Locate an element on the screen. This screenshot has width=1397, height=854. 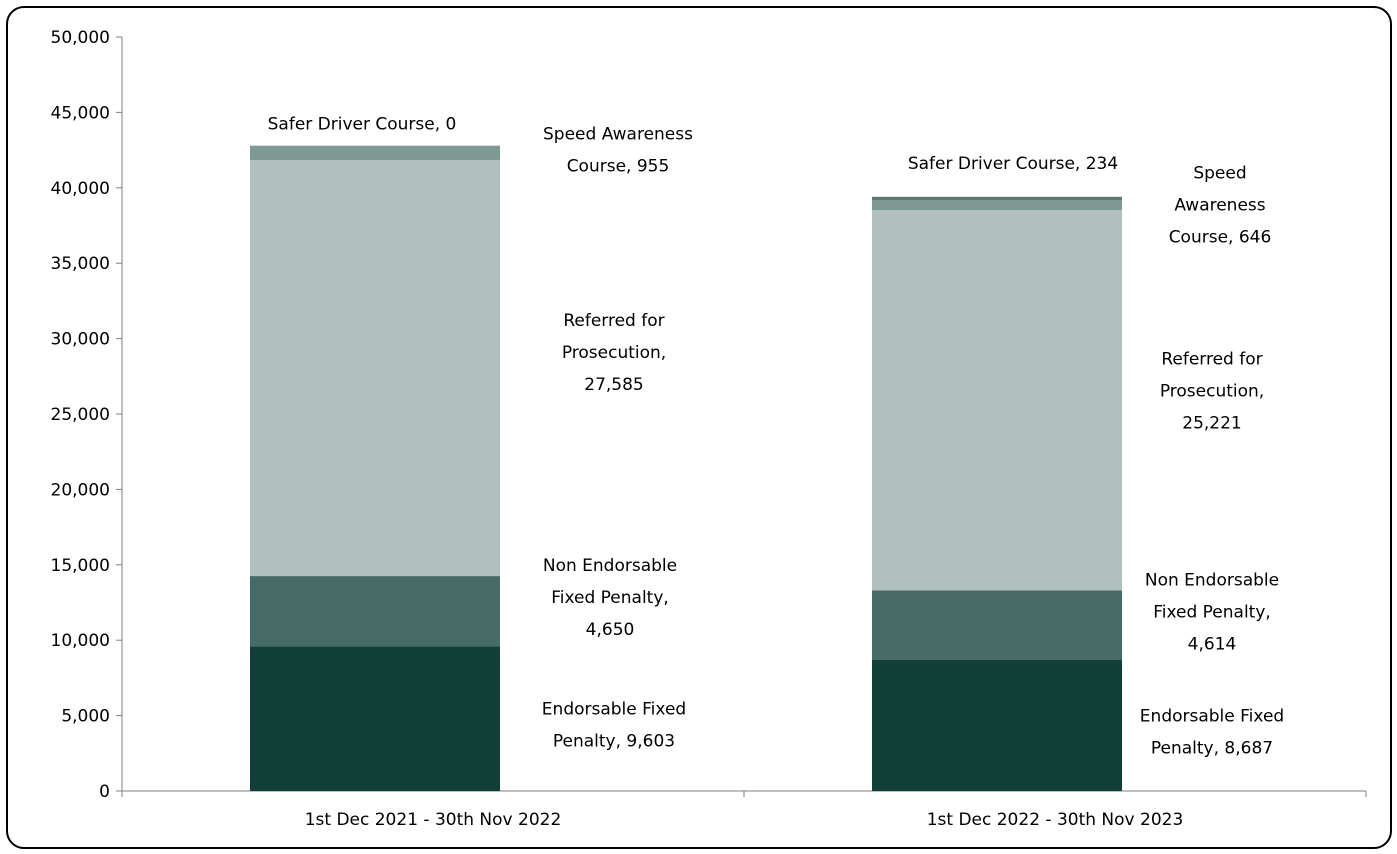
x-category-label: 1st Dec 2022 - 30th Nov 2023 is located at coordinates (1055, 820).